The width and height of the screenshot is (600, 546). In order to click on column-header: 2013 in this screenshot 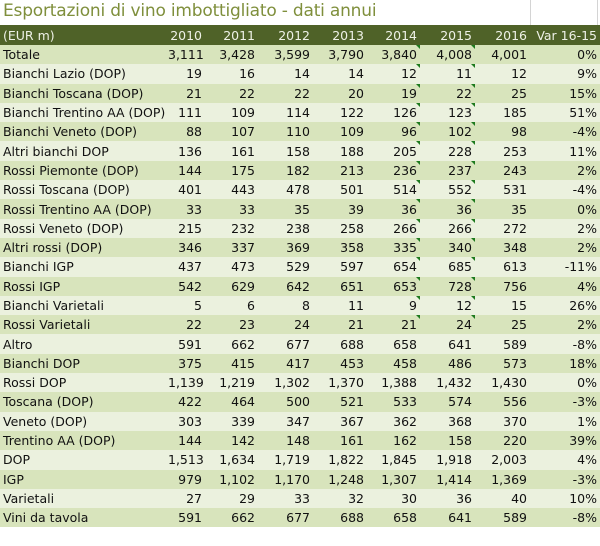, I will do `click(340, 35)`.